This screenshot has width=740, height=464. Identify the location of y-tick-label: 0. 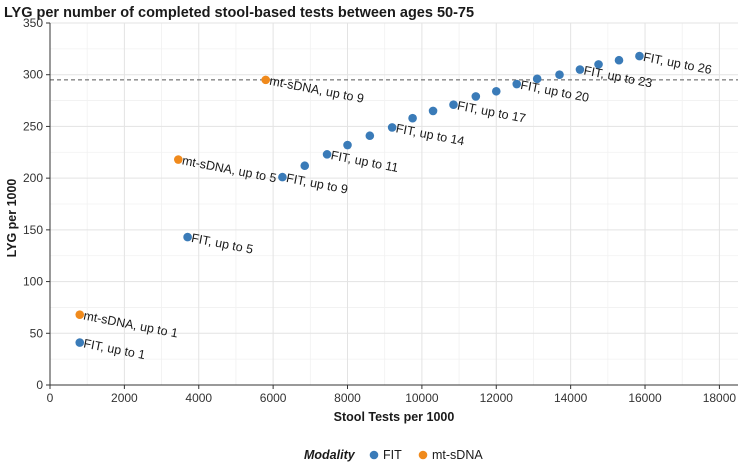
(39, 385).